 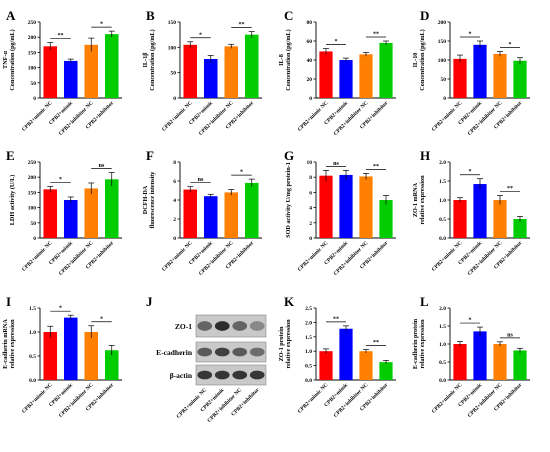 What do you see at coordinates (32, 23) in the screenshot?
I see `y-tick-label: 250` at bounding box center [32, 23].